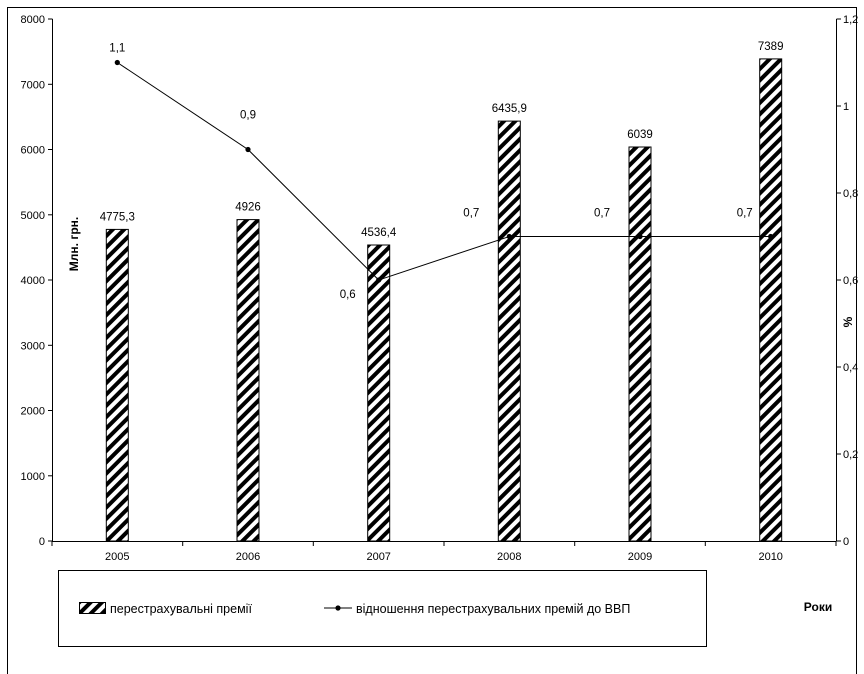 Image resolution: width=864 pixels, height=674 pixels. What do you see at coordinates (771, 47) in the screenshot?
I see `bar-value-label: 7389` at bounding box center [771, 47].